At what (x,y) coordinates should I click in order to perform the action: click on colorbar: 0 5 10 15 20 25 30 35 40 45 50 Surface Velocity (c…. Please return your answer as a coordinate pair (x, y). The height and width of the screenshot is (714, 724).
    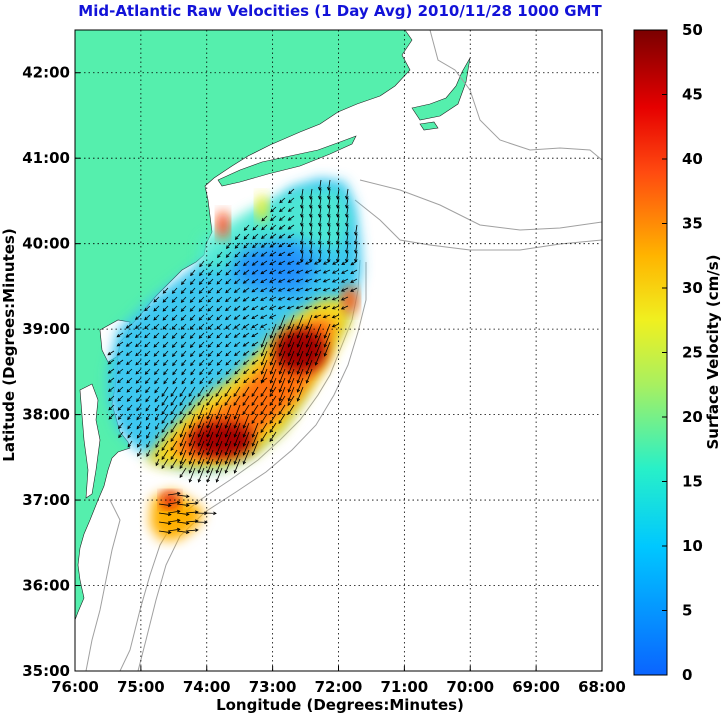
    Looking at the image, I should click on (677, 352).